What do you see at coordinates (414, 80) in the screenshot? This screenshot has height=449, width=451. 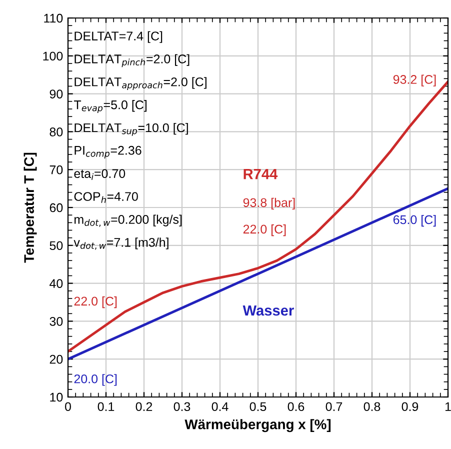 I see `annotation: 93.2 [C]` at bounding box center [414, 80].